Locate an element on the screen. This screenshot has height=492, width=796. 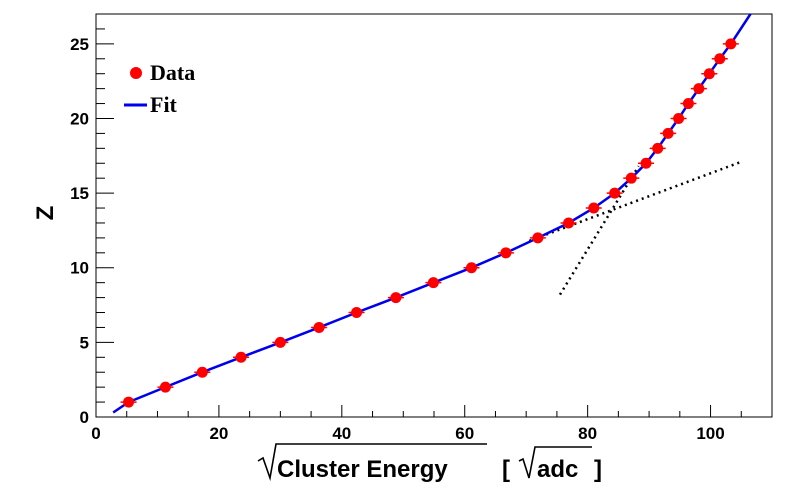
x-tick-label: 20 is located at coordinates (218, 433).